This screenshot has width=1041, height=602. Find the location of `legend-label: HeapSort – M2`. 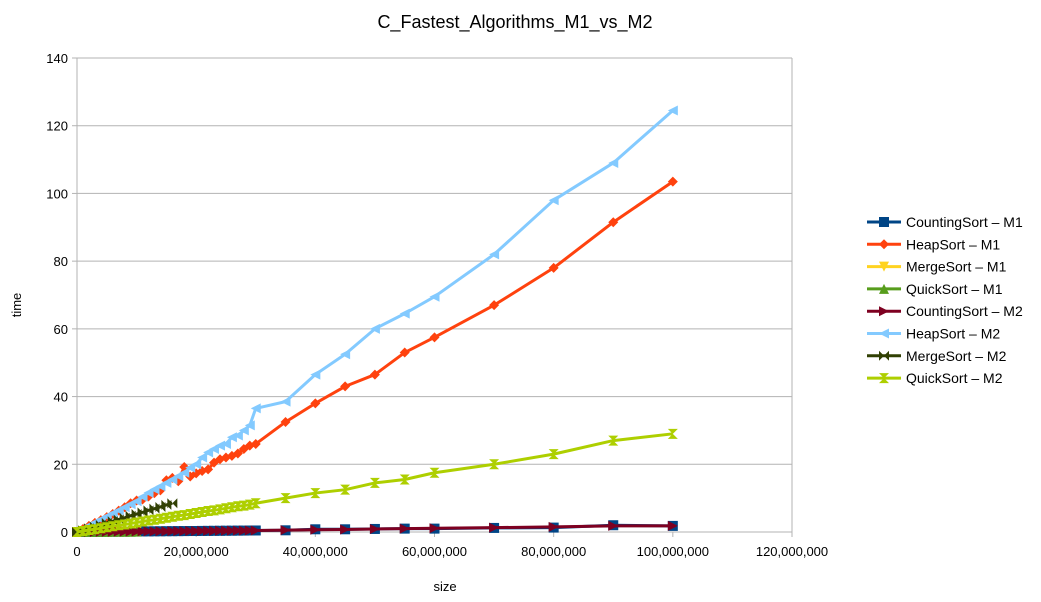

legend-label: HeapSort – M2 is located at coordinates (953, 334).